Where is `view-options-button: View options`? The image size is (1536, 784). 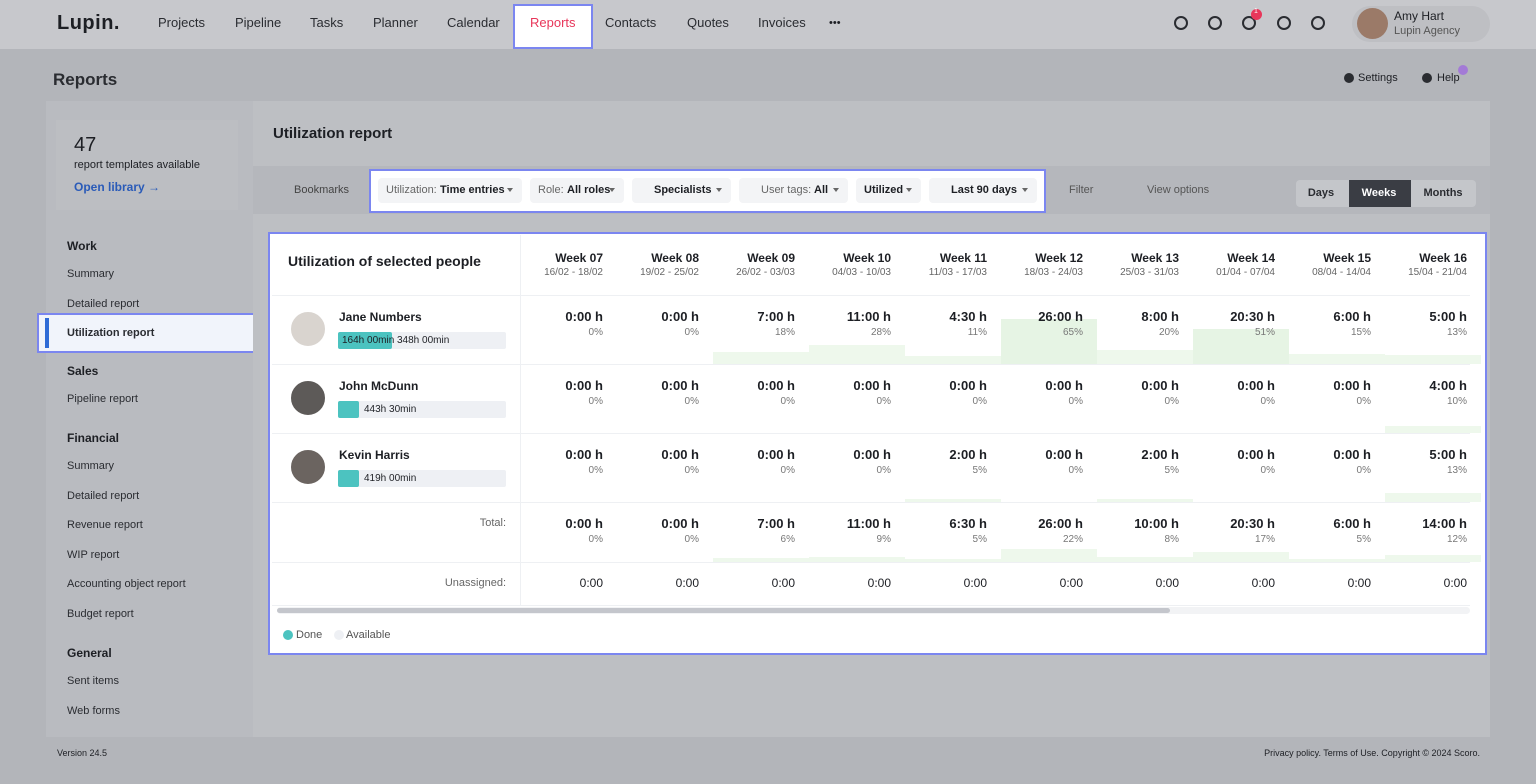 view-options-button: View options is located at coordinates (1178, 190).